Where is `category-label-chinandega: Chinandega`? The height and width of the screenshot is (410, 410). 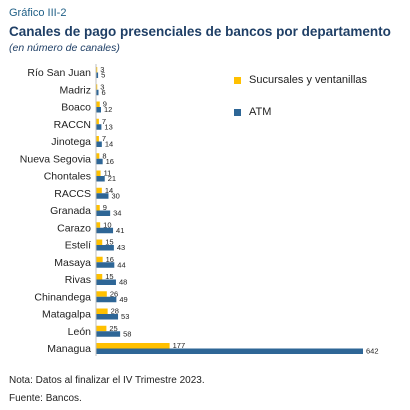 category-label-chinandega: Chinandega is located at coordinates (62, 297).